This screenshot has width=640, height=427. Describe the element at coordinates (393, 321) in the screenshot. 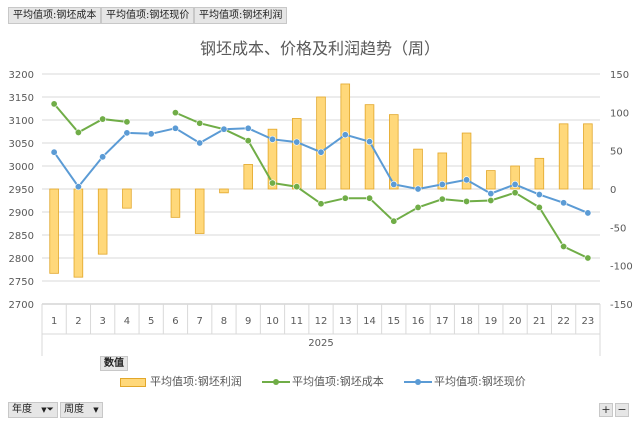

I see `x-tick-label: 15` at that location.